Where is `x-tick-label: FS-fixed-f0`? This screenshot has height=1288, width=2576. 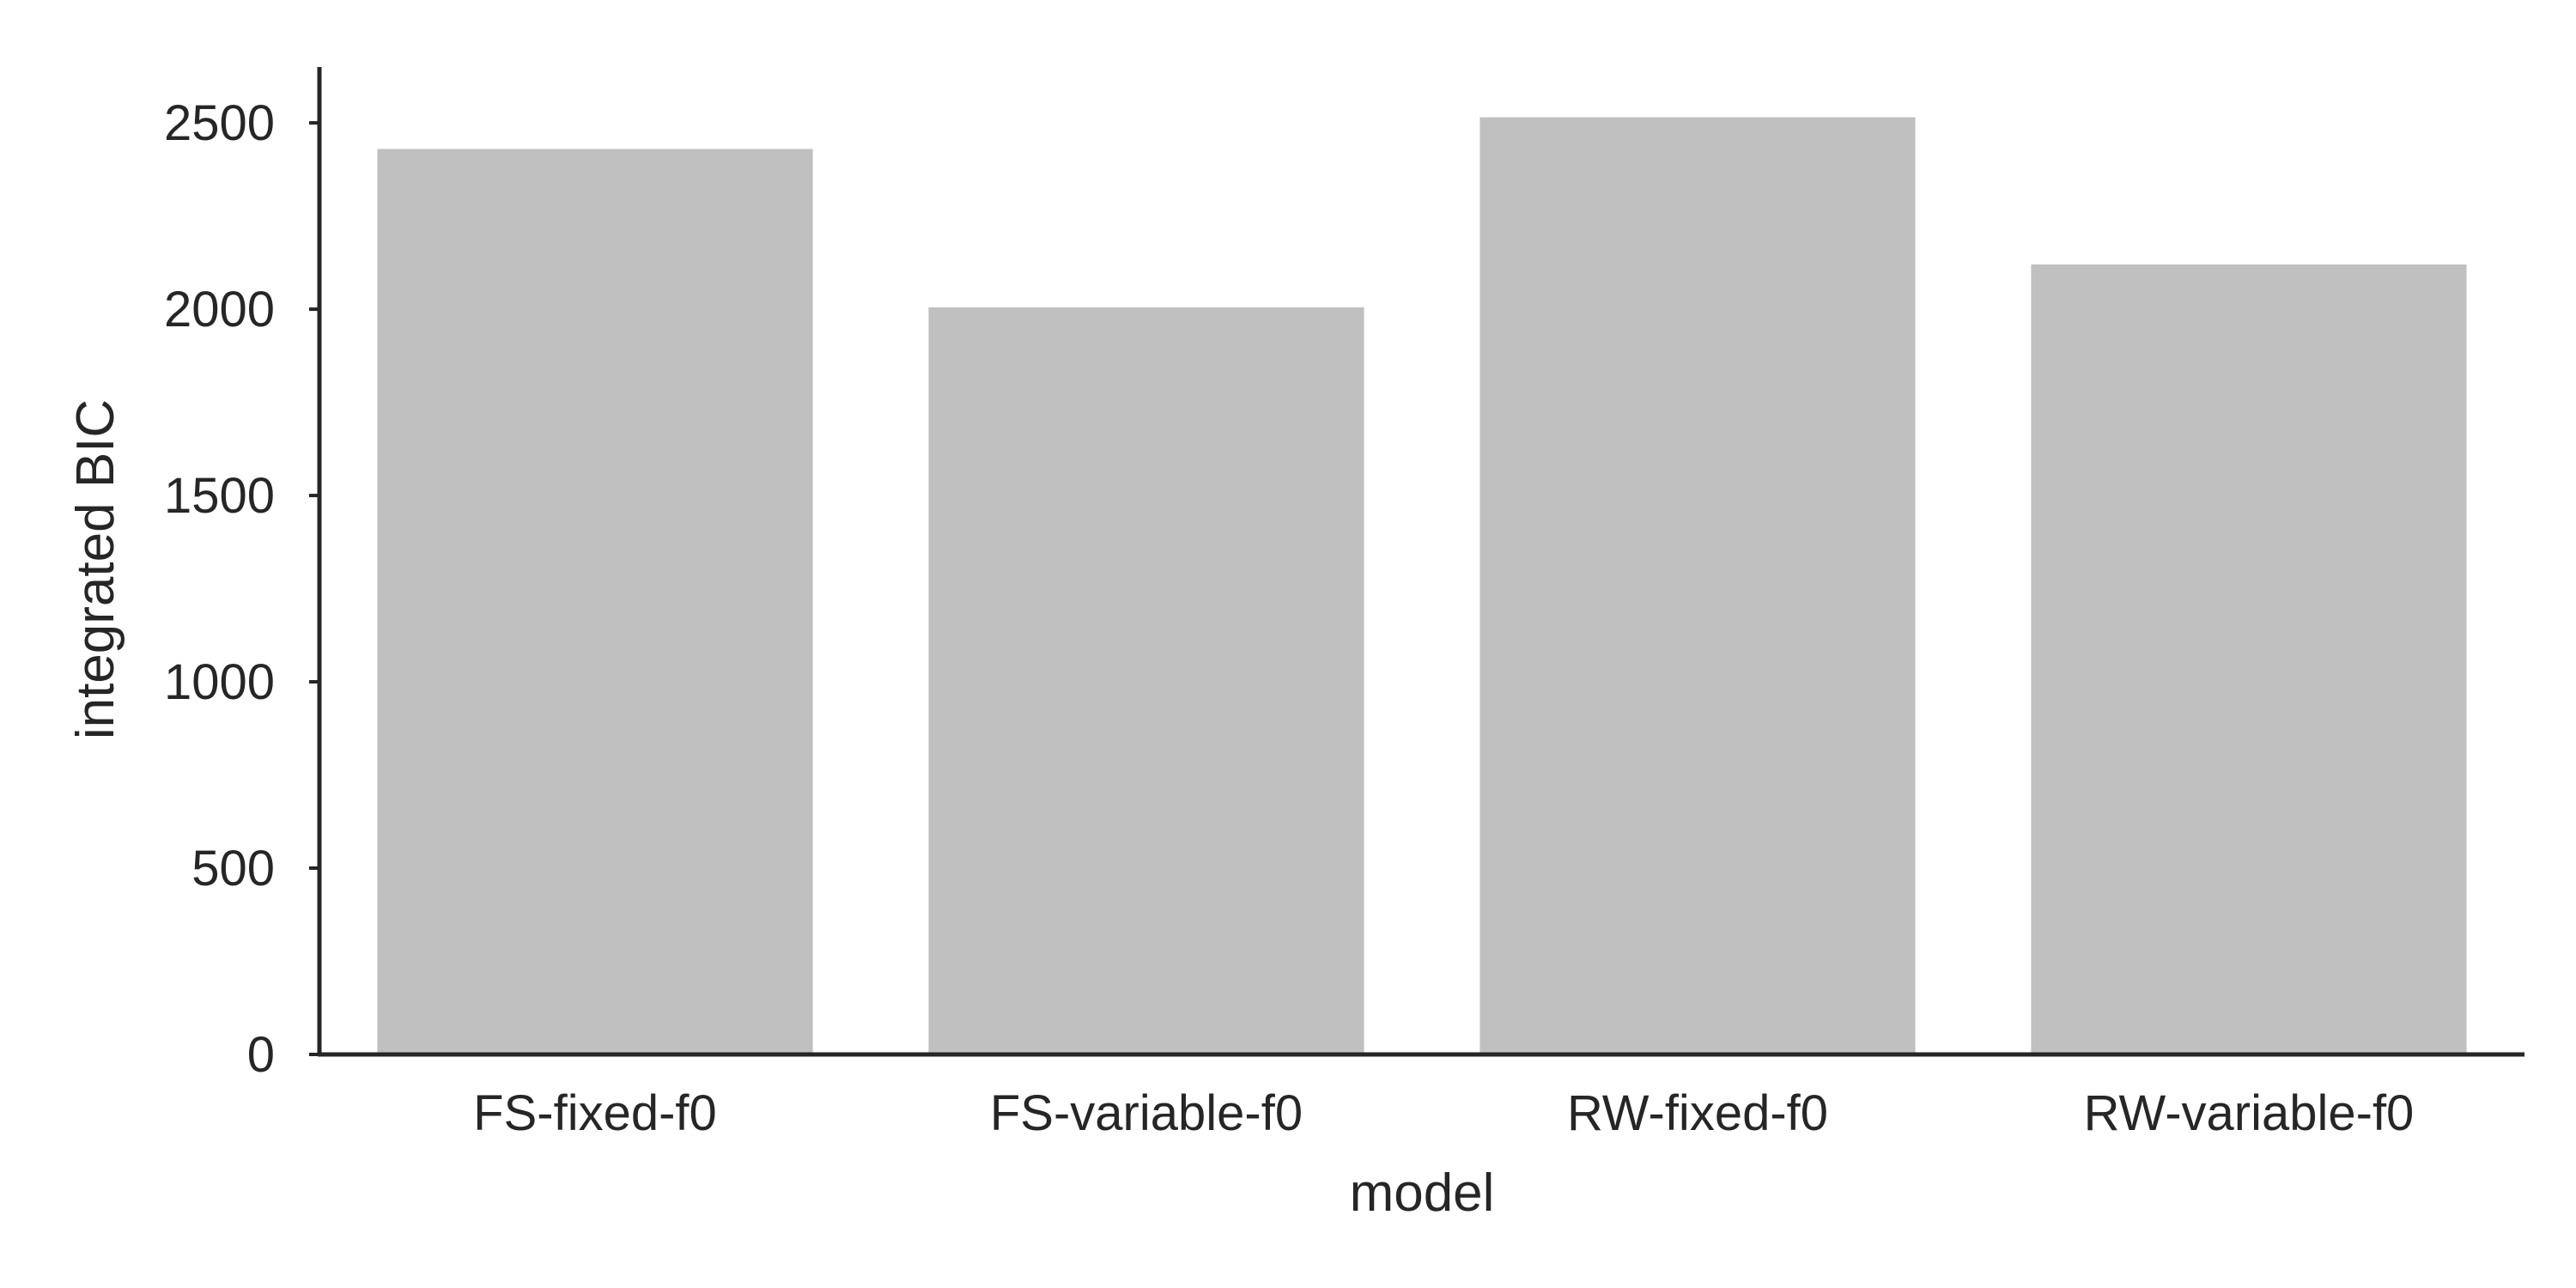 x-tick-label: FS-fixed-f0 is located at coordinates (595, 1113).